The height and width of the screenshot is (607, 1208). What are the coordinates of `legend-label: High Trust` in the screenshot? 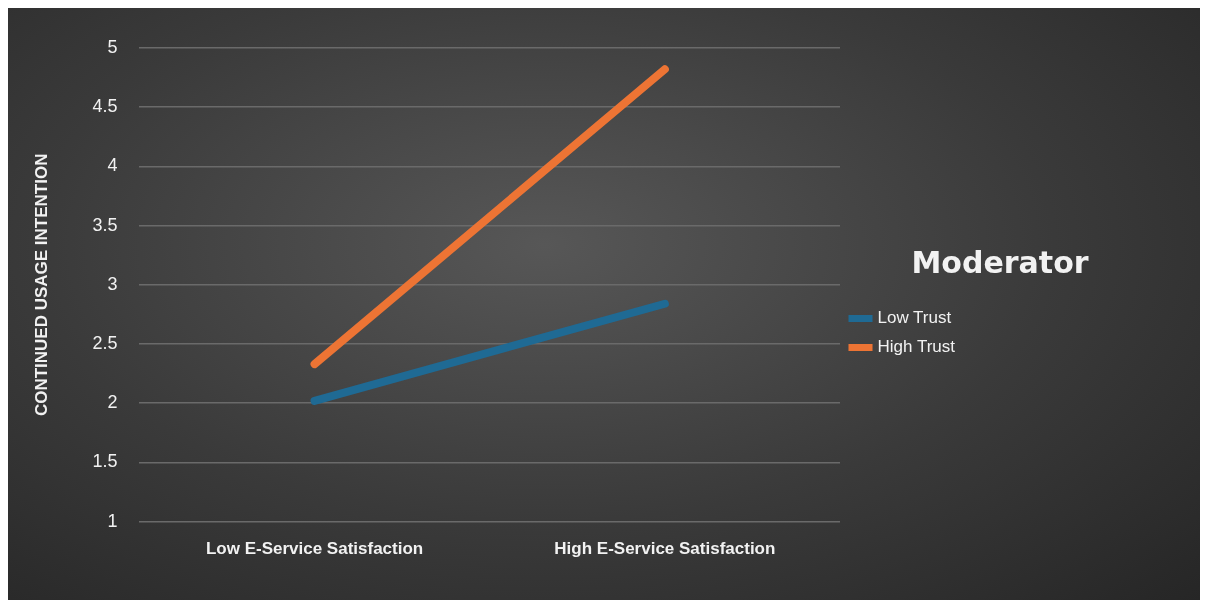 It's located at (916, 347).